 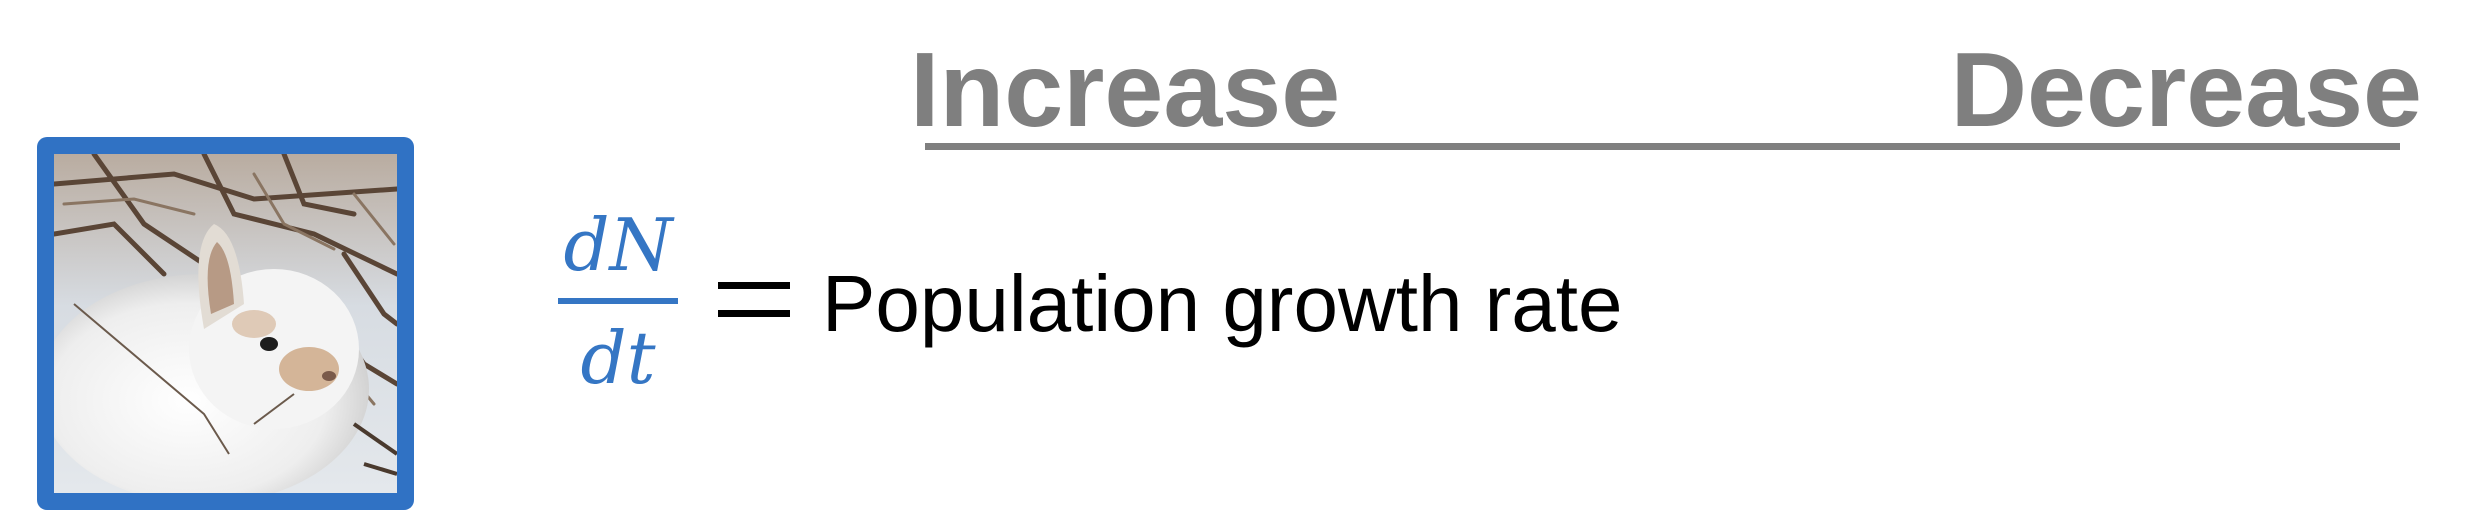 I want to click on hare-photo, so click(x=225, y=323).